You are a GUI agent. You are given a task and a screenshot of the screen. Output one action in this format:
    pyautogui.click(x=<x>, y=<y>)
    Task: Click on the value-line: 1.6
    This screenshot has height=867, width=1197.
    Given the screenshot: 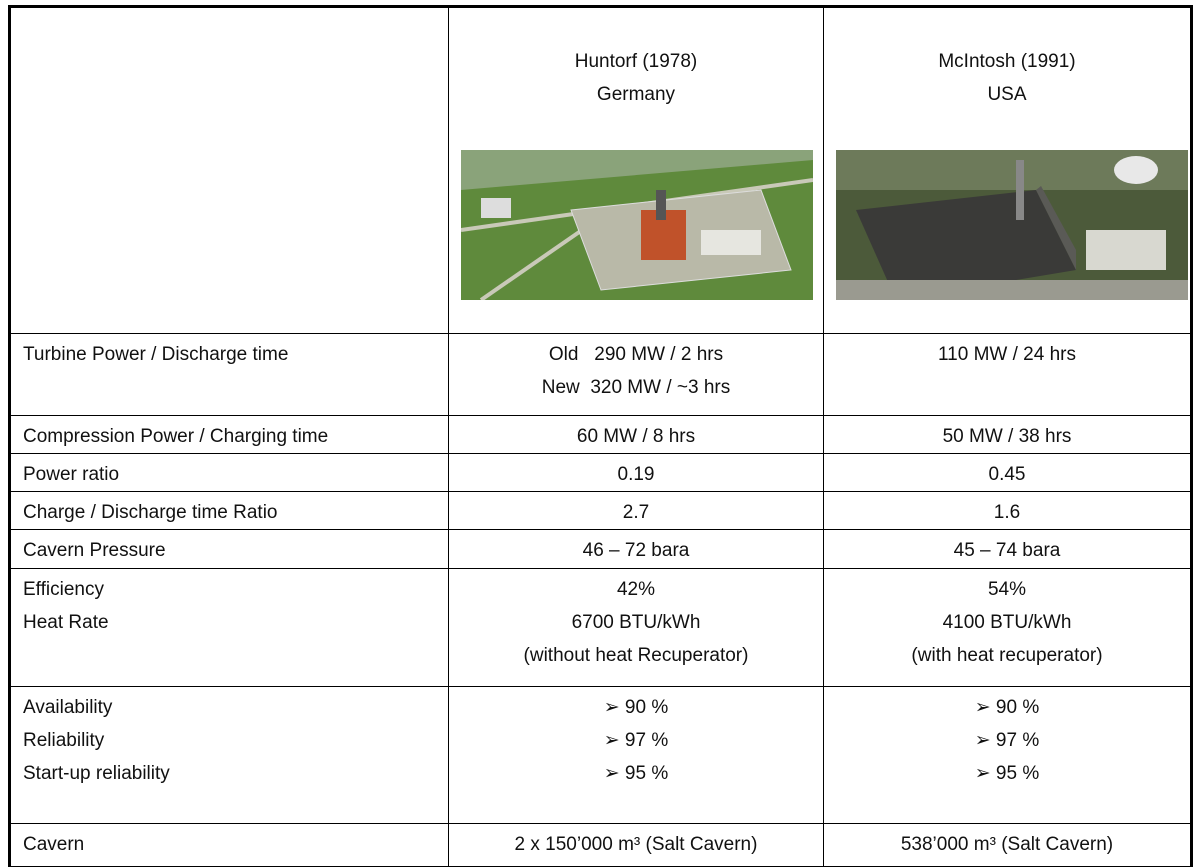 What is the action you would take?
    pyautogui.click(x=1007, y=512)
    